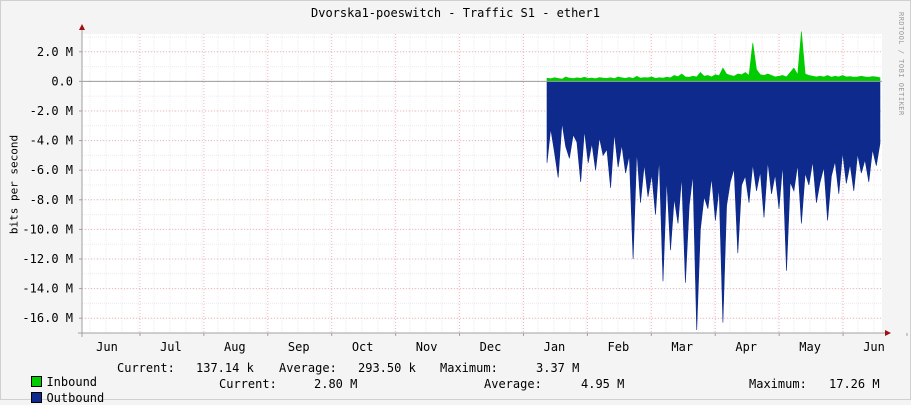 This screenshot has height=405, width=911. Describe the element at coordinates (469, 368) in the screenshot. I see `legend-inbound-maximum-label: Maximum:` at that location.